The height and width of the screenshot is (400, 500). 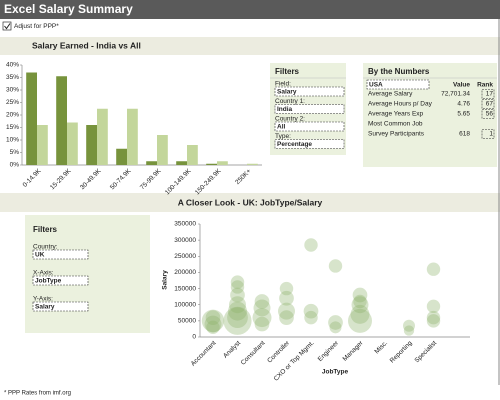 I want to click on section-title: A Closer Look - UK: JobType/Salary, so click(x=250, y=202).